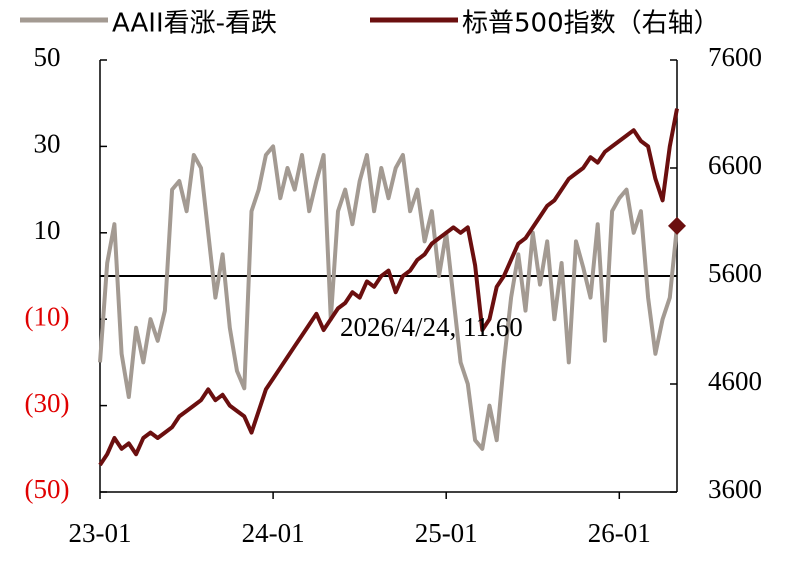 The width and height of the screenshot is (788, 562). What do you see at coordinates (194, 24) in the screenshot?
I see `legend-label: AAII看涨-看跌` at bounding box center [194, 24].